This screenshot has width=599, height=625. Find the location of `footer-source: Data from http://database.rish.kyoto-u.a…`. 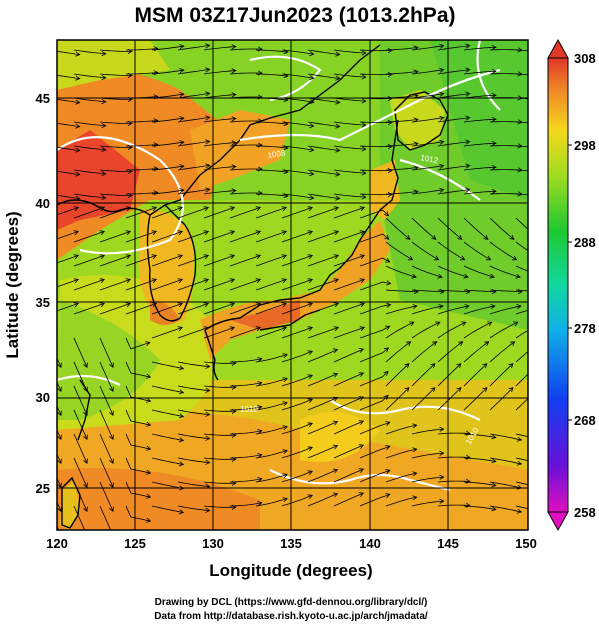

footer-source: Data from http://database.rish.kyoto-u.a… is located at coordinates (291, 616).